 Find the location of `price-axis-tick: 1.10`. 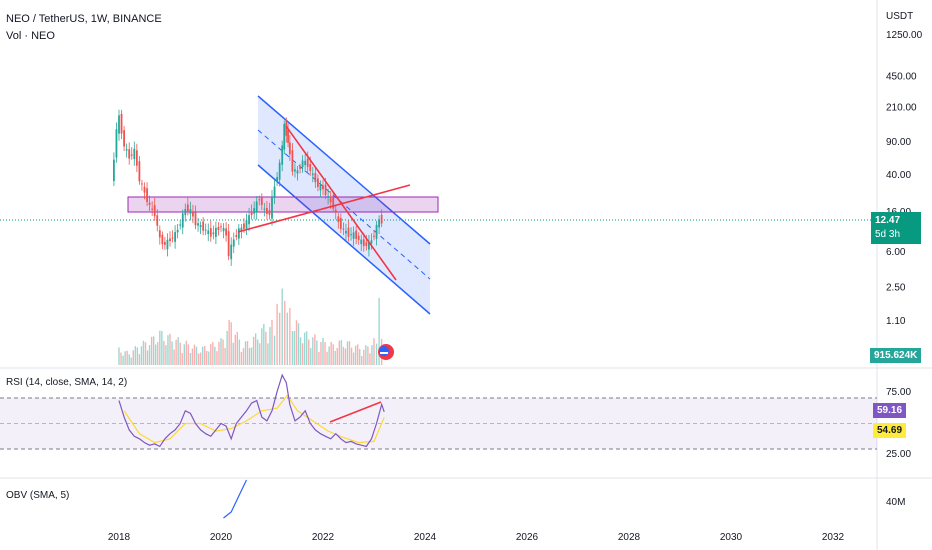

price-axis-tick: 1.10 is located at coordinates (896, 321).